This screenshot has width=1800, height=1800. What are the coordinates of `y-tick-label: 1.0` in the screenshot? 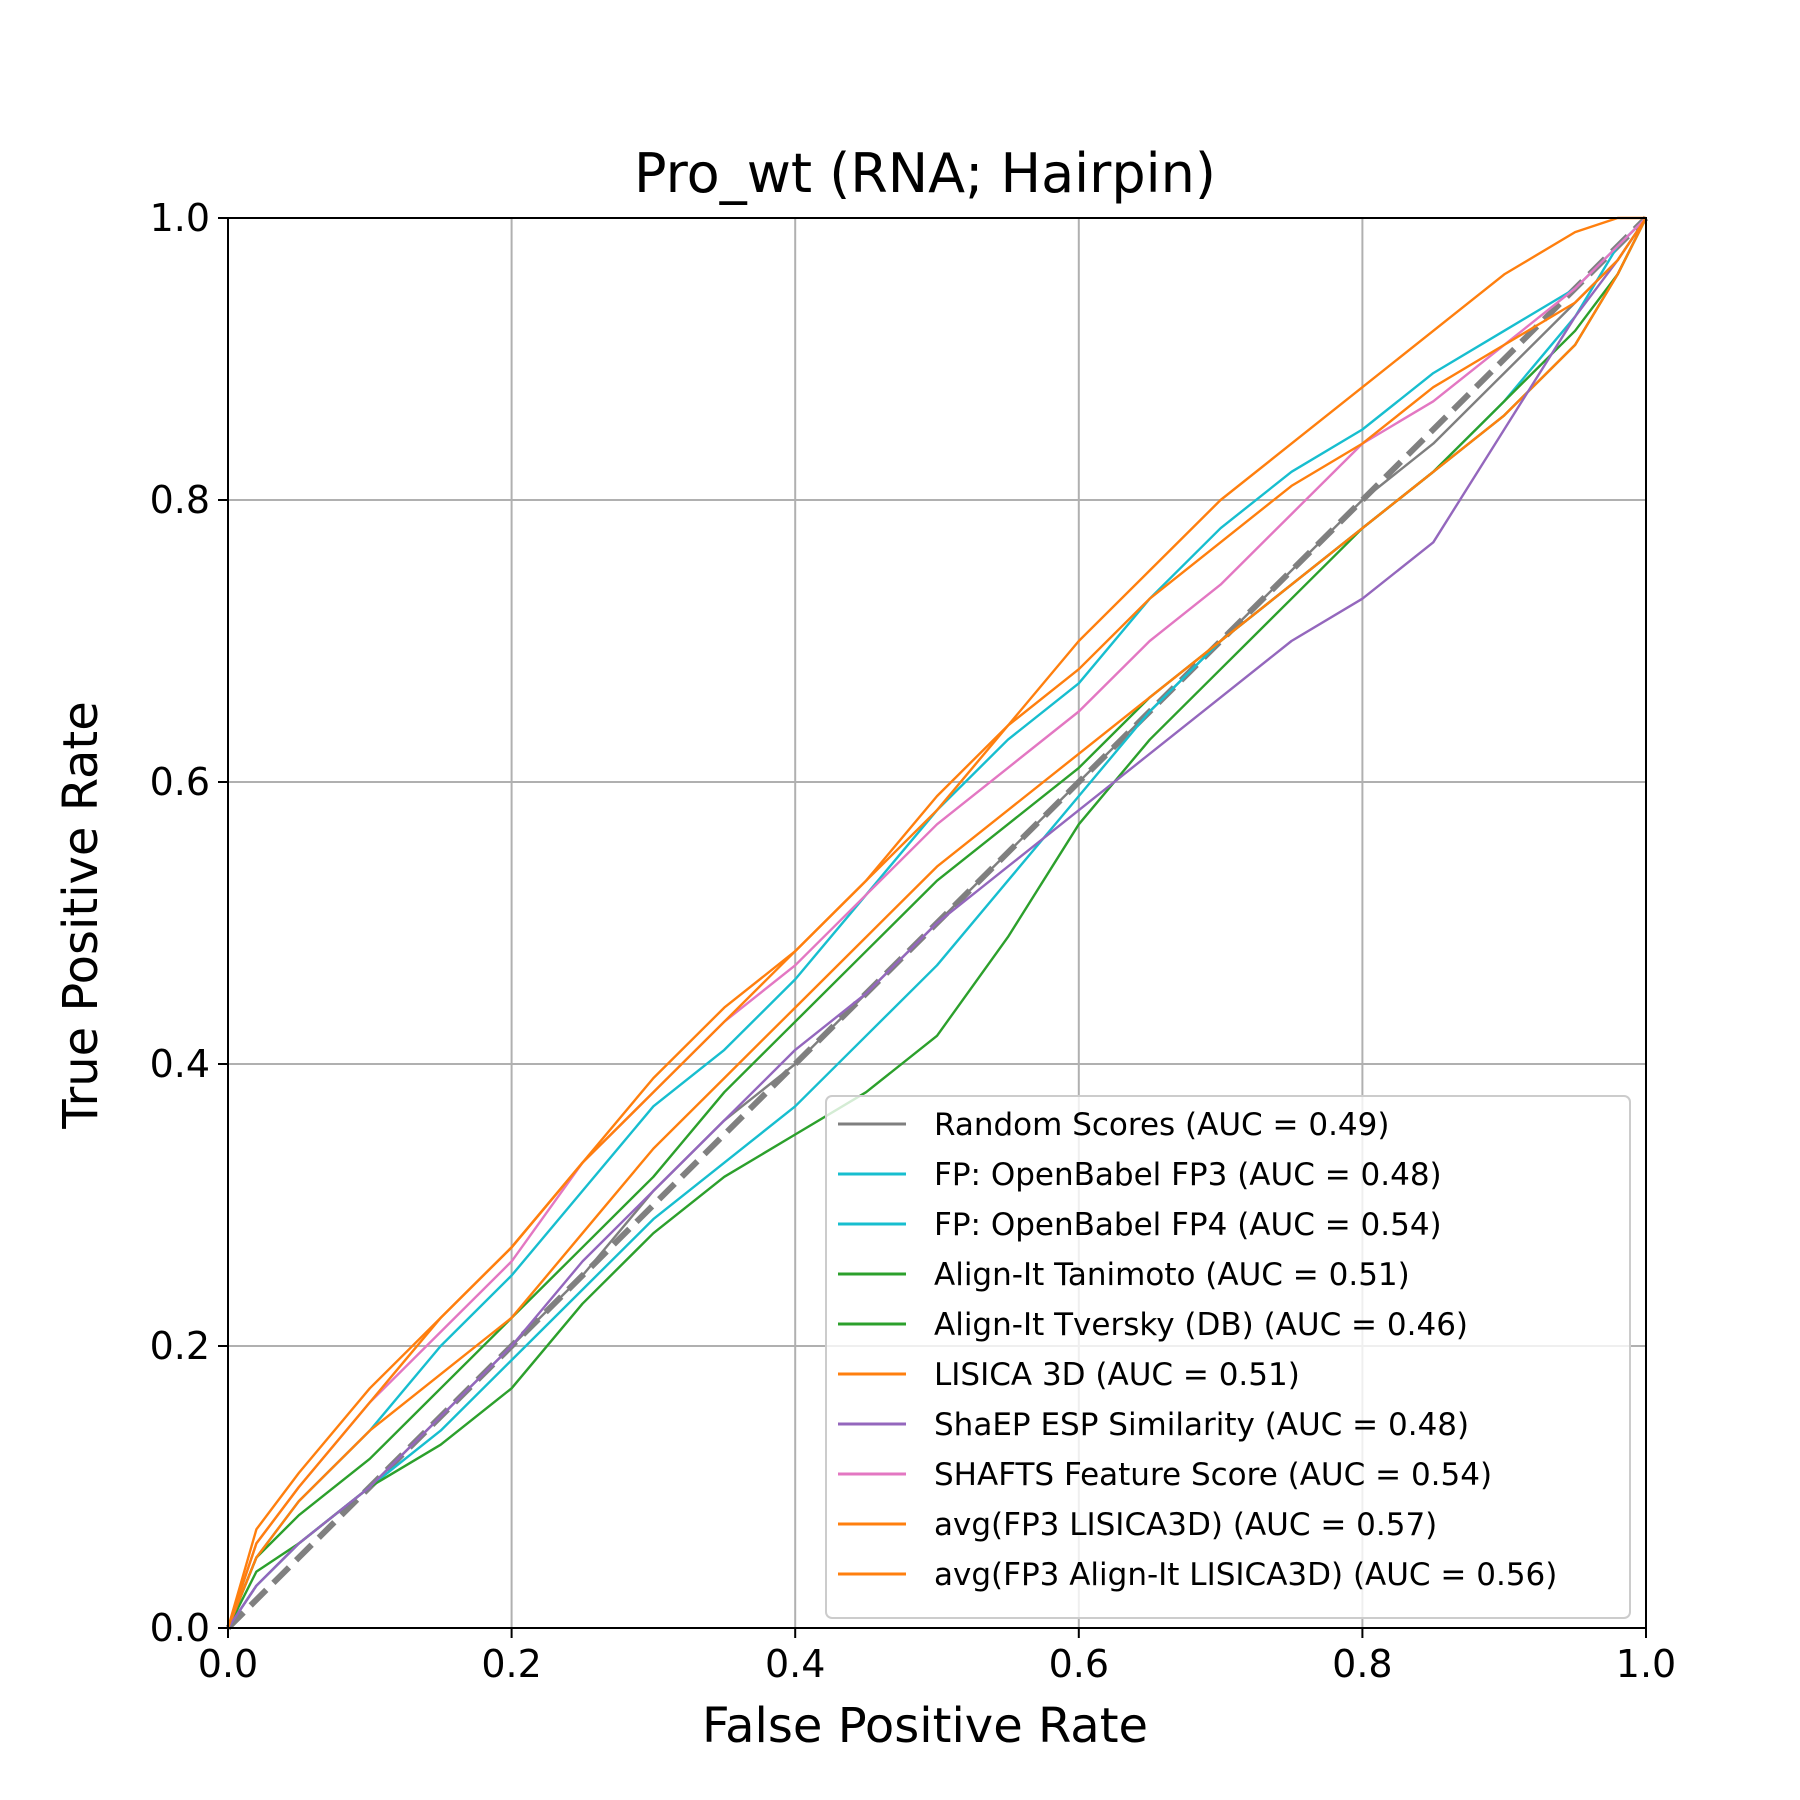 It's located at (180, 218).